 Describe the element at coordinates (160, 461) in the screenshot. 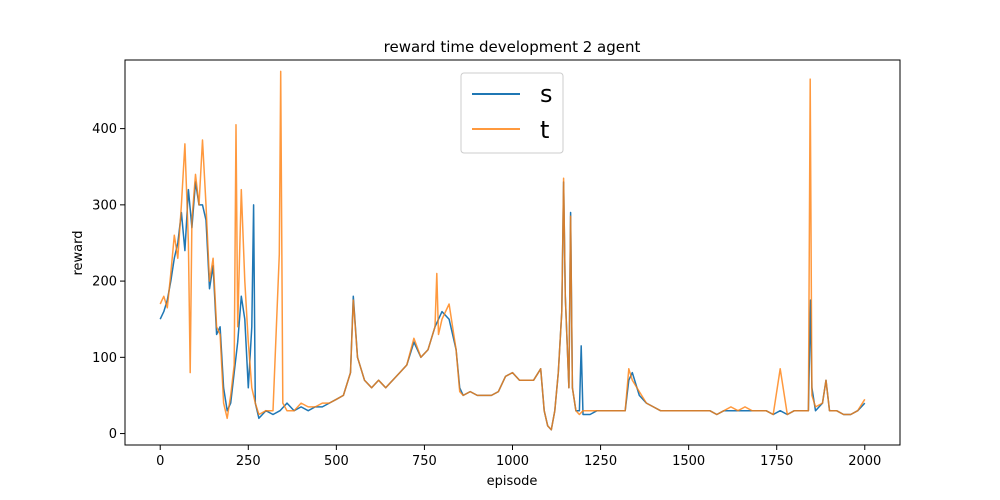

I see `x-tick-label: 0` at that location.